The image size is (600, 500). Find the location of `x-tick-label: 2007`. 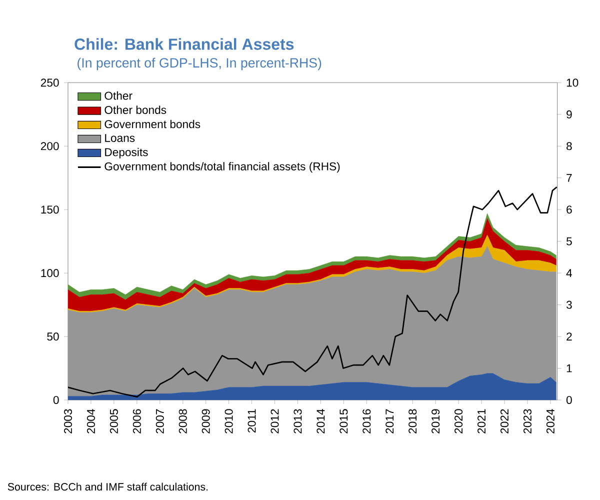

x-tick-label: 2007 is located at coordinates (160, 421).